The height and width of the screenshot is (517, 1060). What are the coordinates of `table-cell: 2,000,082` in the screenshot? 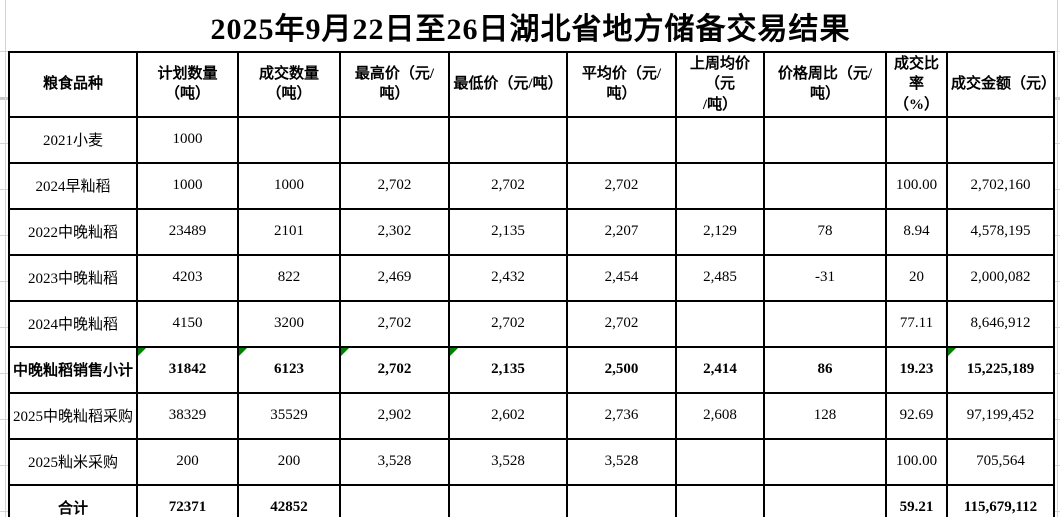 It's located at (1000, 277).